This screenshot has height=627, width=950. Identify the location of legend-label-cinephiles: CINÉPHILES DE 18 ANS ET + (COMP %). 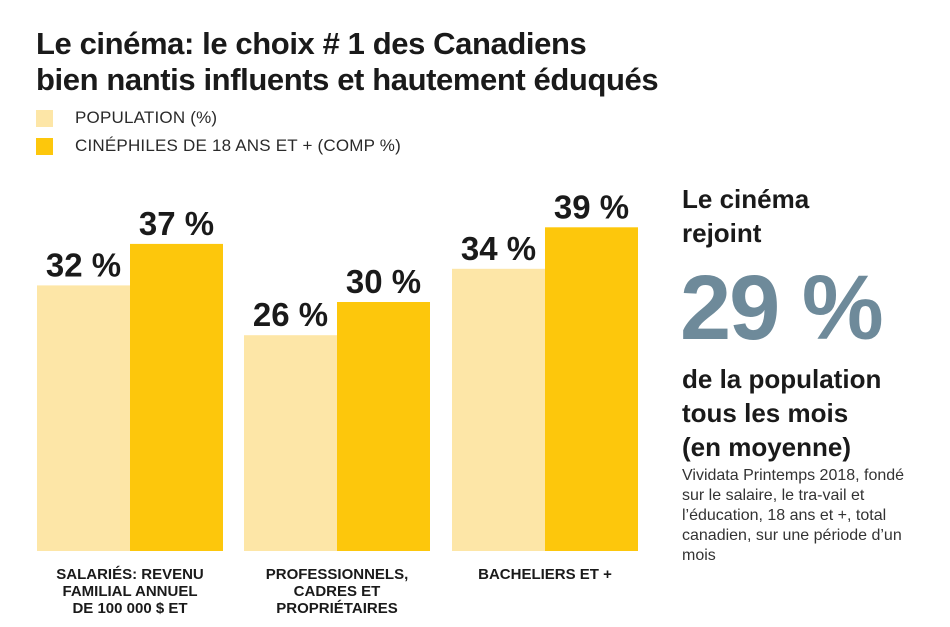
(238, 145).